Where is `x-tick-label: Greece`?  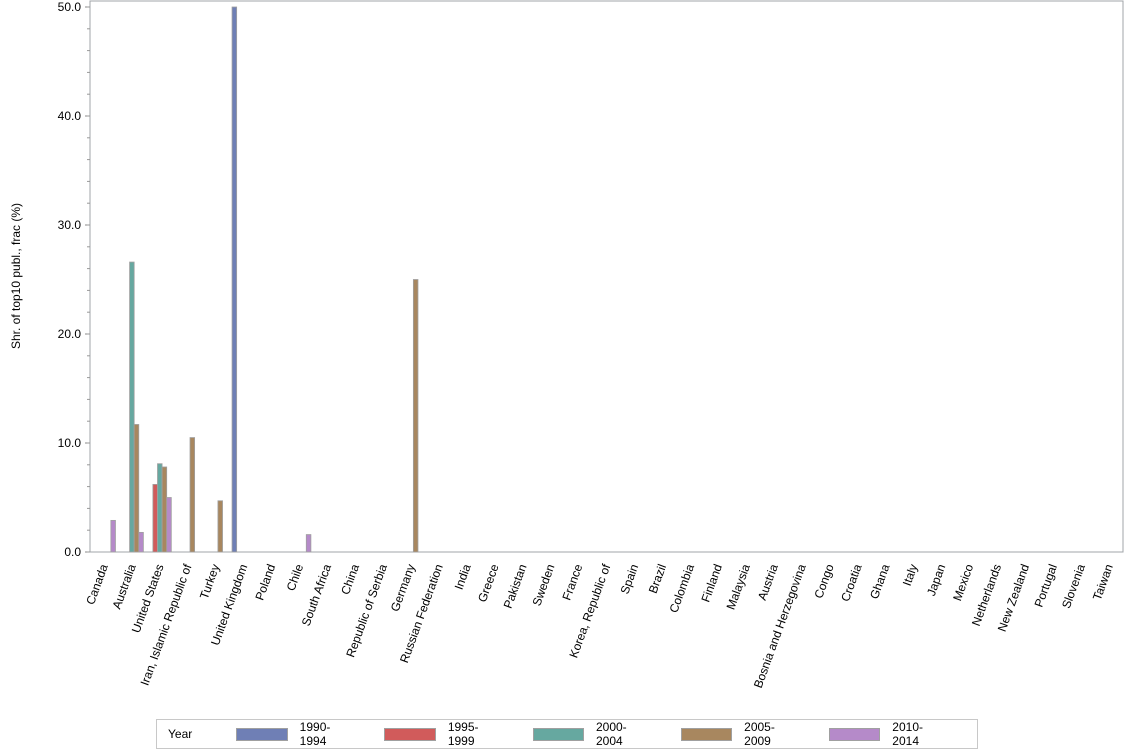 x-tick-label: Greece is located at coordinates (488, 583).